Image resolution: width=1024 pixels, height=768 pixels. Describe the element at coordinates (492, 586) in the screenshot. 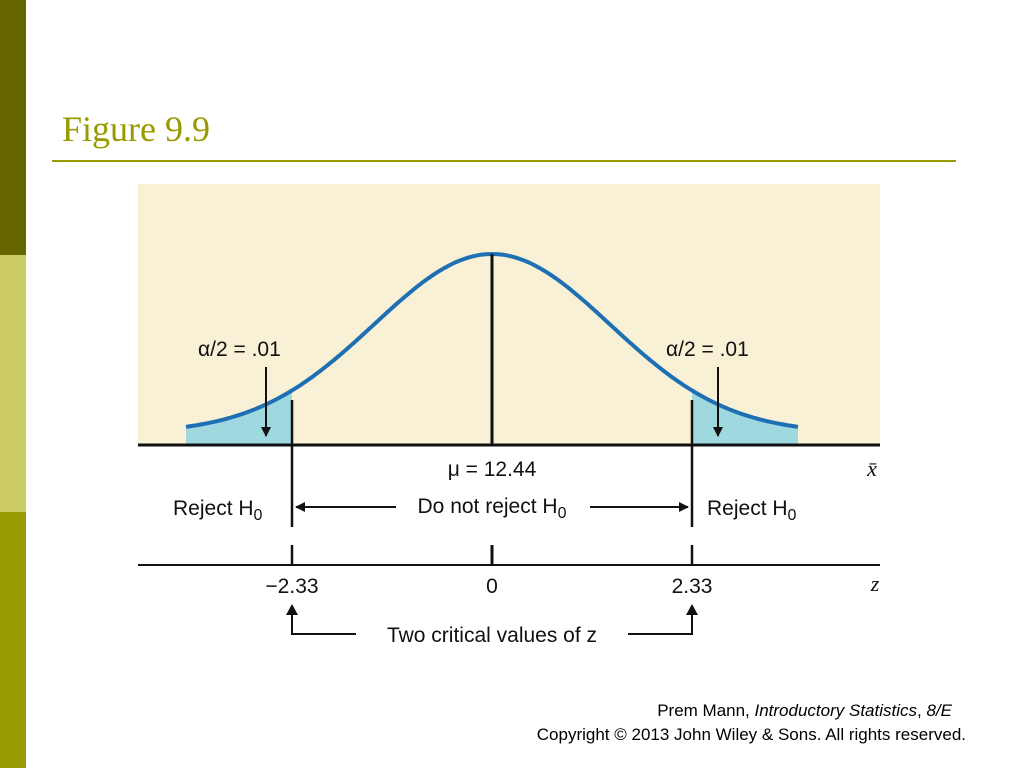

I see `z-tick-label-center: 0` at that location.